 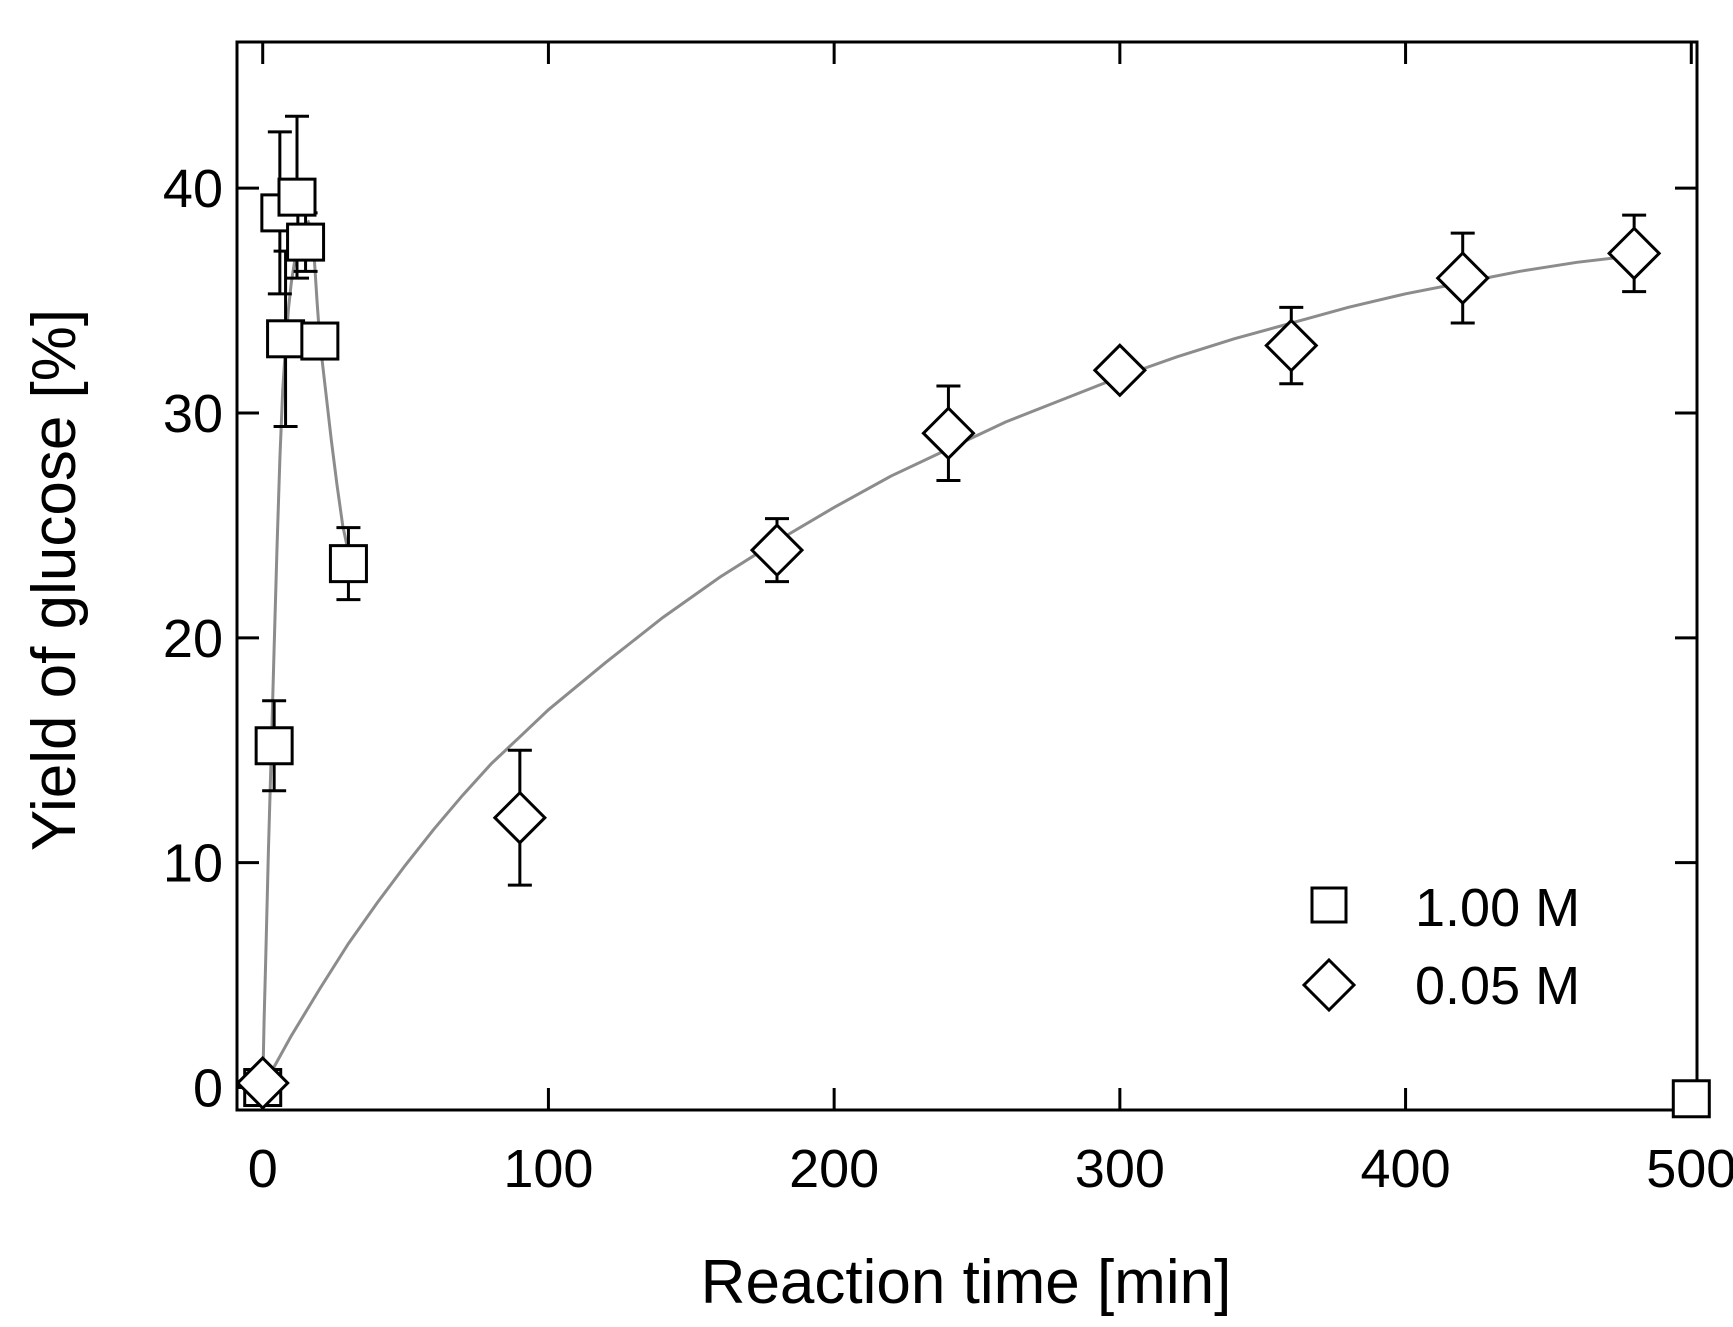 I want to click on legend-label-0-05-m: 0.05 M, so click(x=1497, y=986).